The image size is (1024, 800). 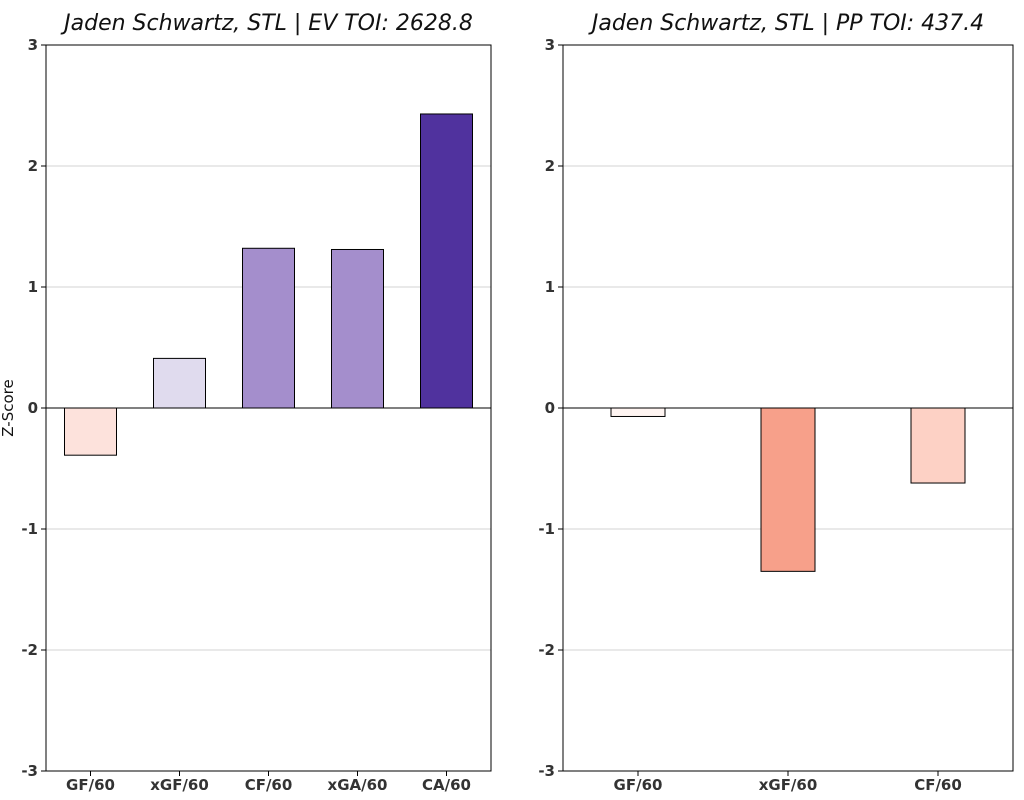 I want to click on y-axis-label: Z-Score, so click(x=8, y=407).